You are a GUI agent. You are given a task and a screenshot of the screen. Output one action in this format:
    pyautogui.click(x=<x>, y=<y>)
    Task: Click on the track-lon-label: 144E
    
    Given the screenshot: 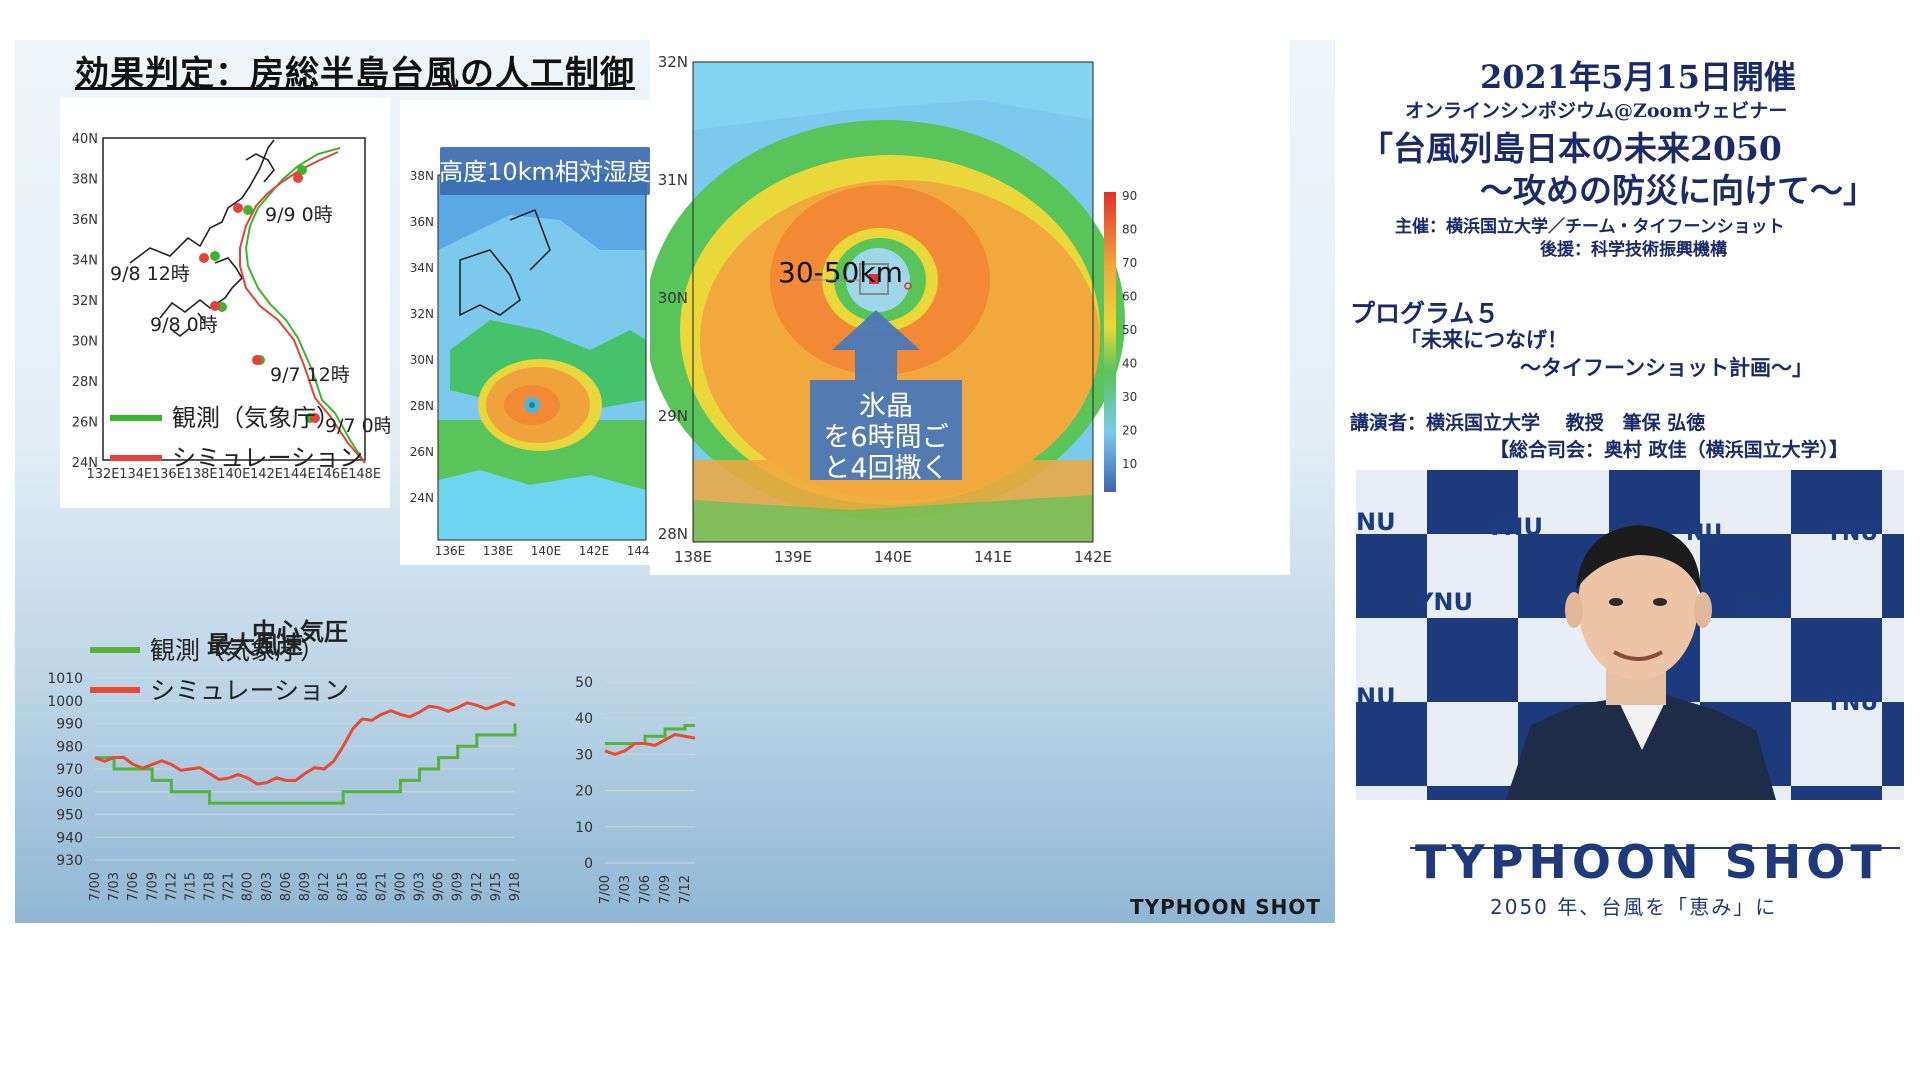 What is the action you would take?
    pyautogui.click(x=299, y=474)
    